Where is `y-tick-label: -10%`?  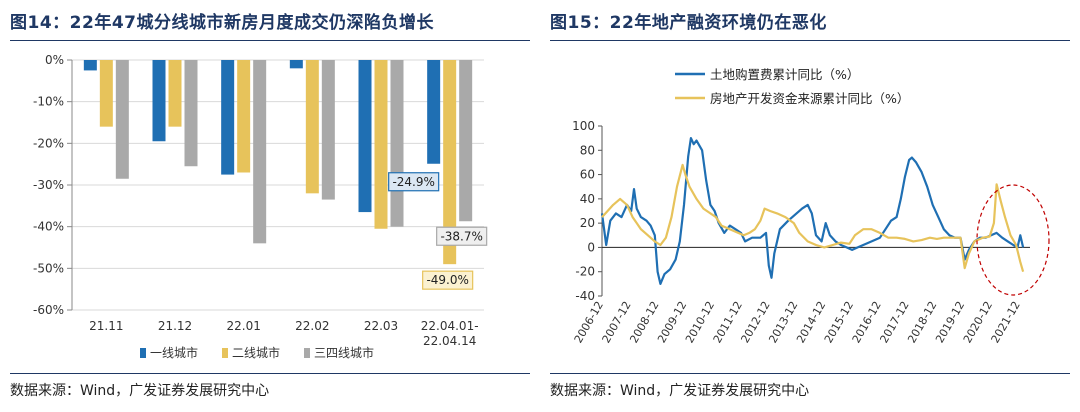
y-tick-label: -10% is located at coordinates (48, 102).